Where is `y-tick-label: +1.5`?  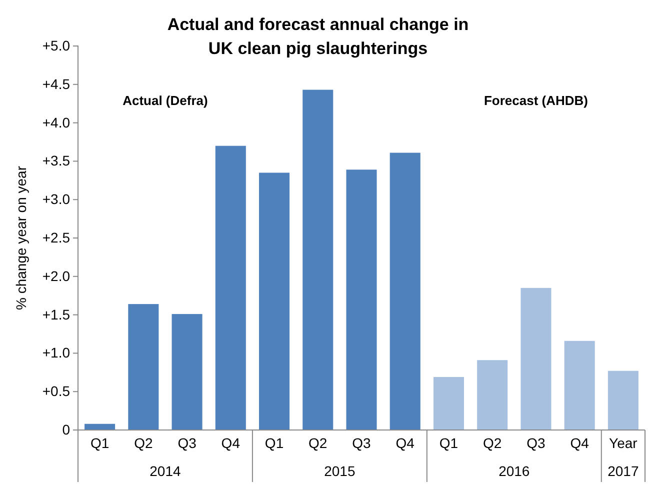 y-tick-label: +1.5 is located at coordinates (56, 314).